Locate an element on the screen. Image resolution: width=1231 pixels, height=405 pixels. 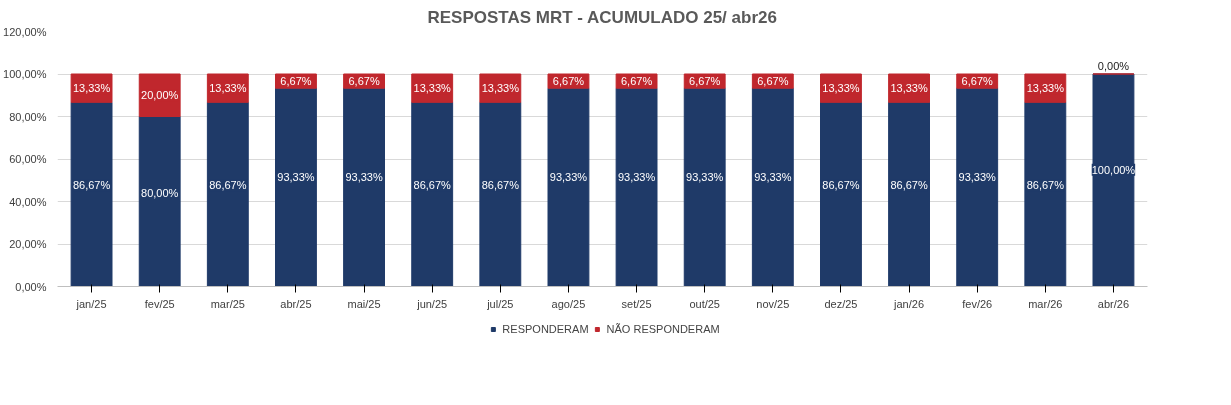
y-tick-label: 60,00% is located at coordinates (28, 159).